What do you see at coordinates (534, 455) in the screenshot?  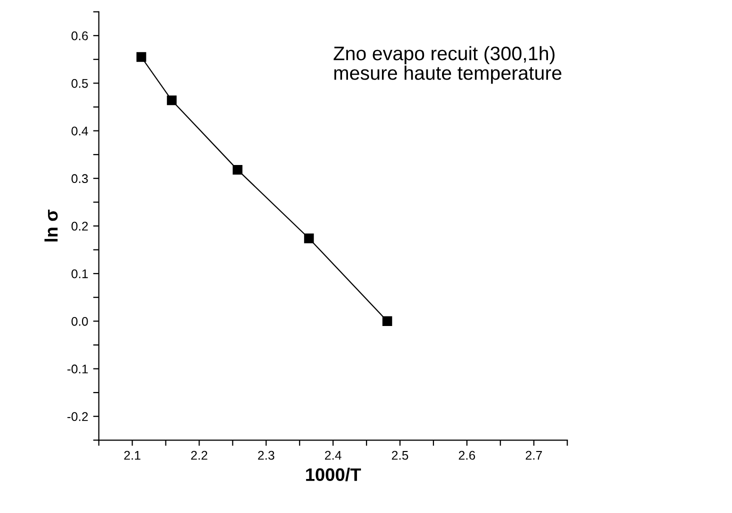 I see `x-tick-label: 2.7` at bounding box center [534, 455].